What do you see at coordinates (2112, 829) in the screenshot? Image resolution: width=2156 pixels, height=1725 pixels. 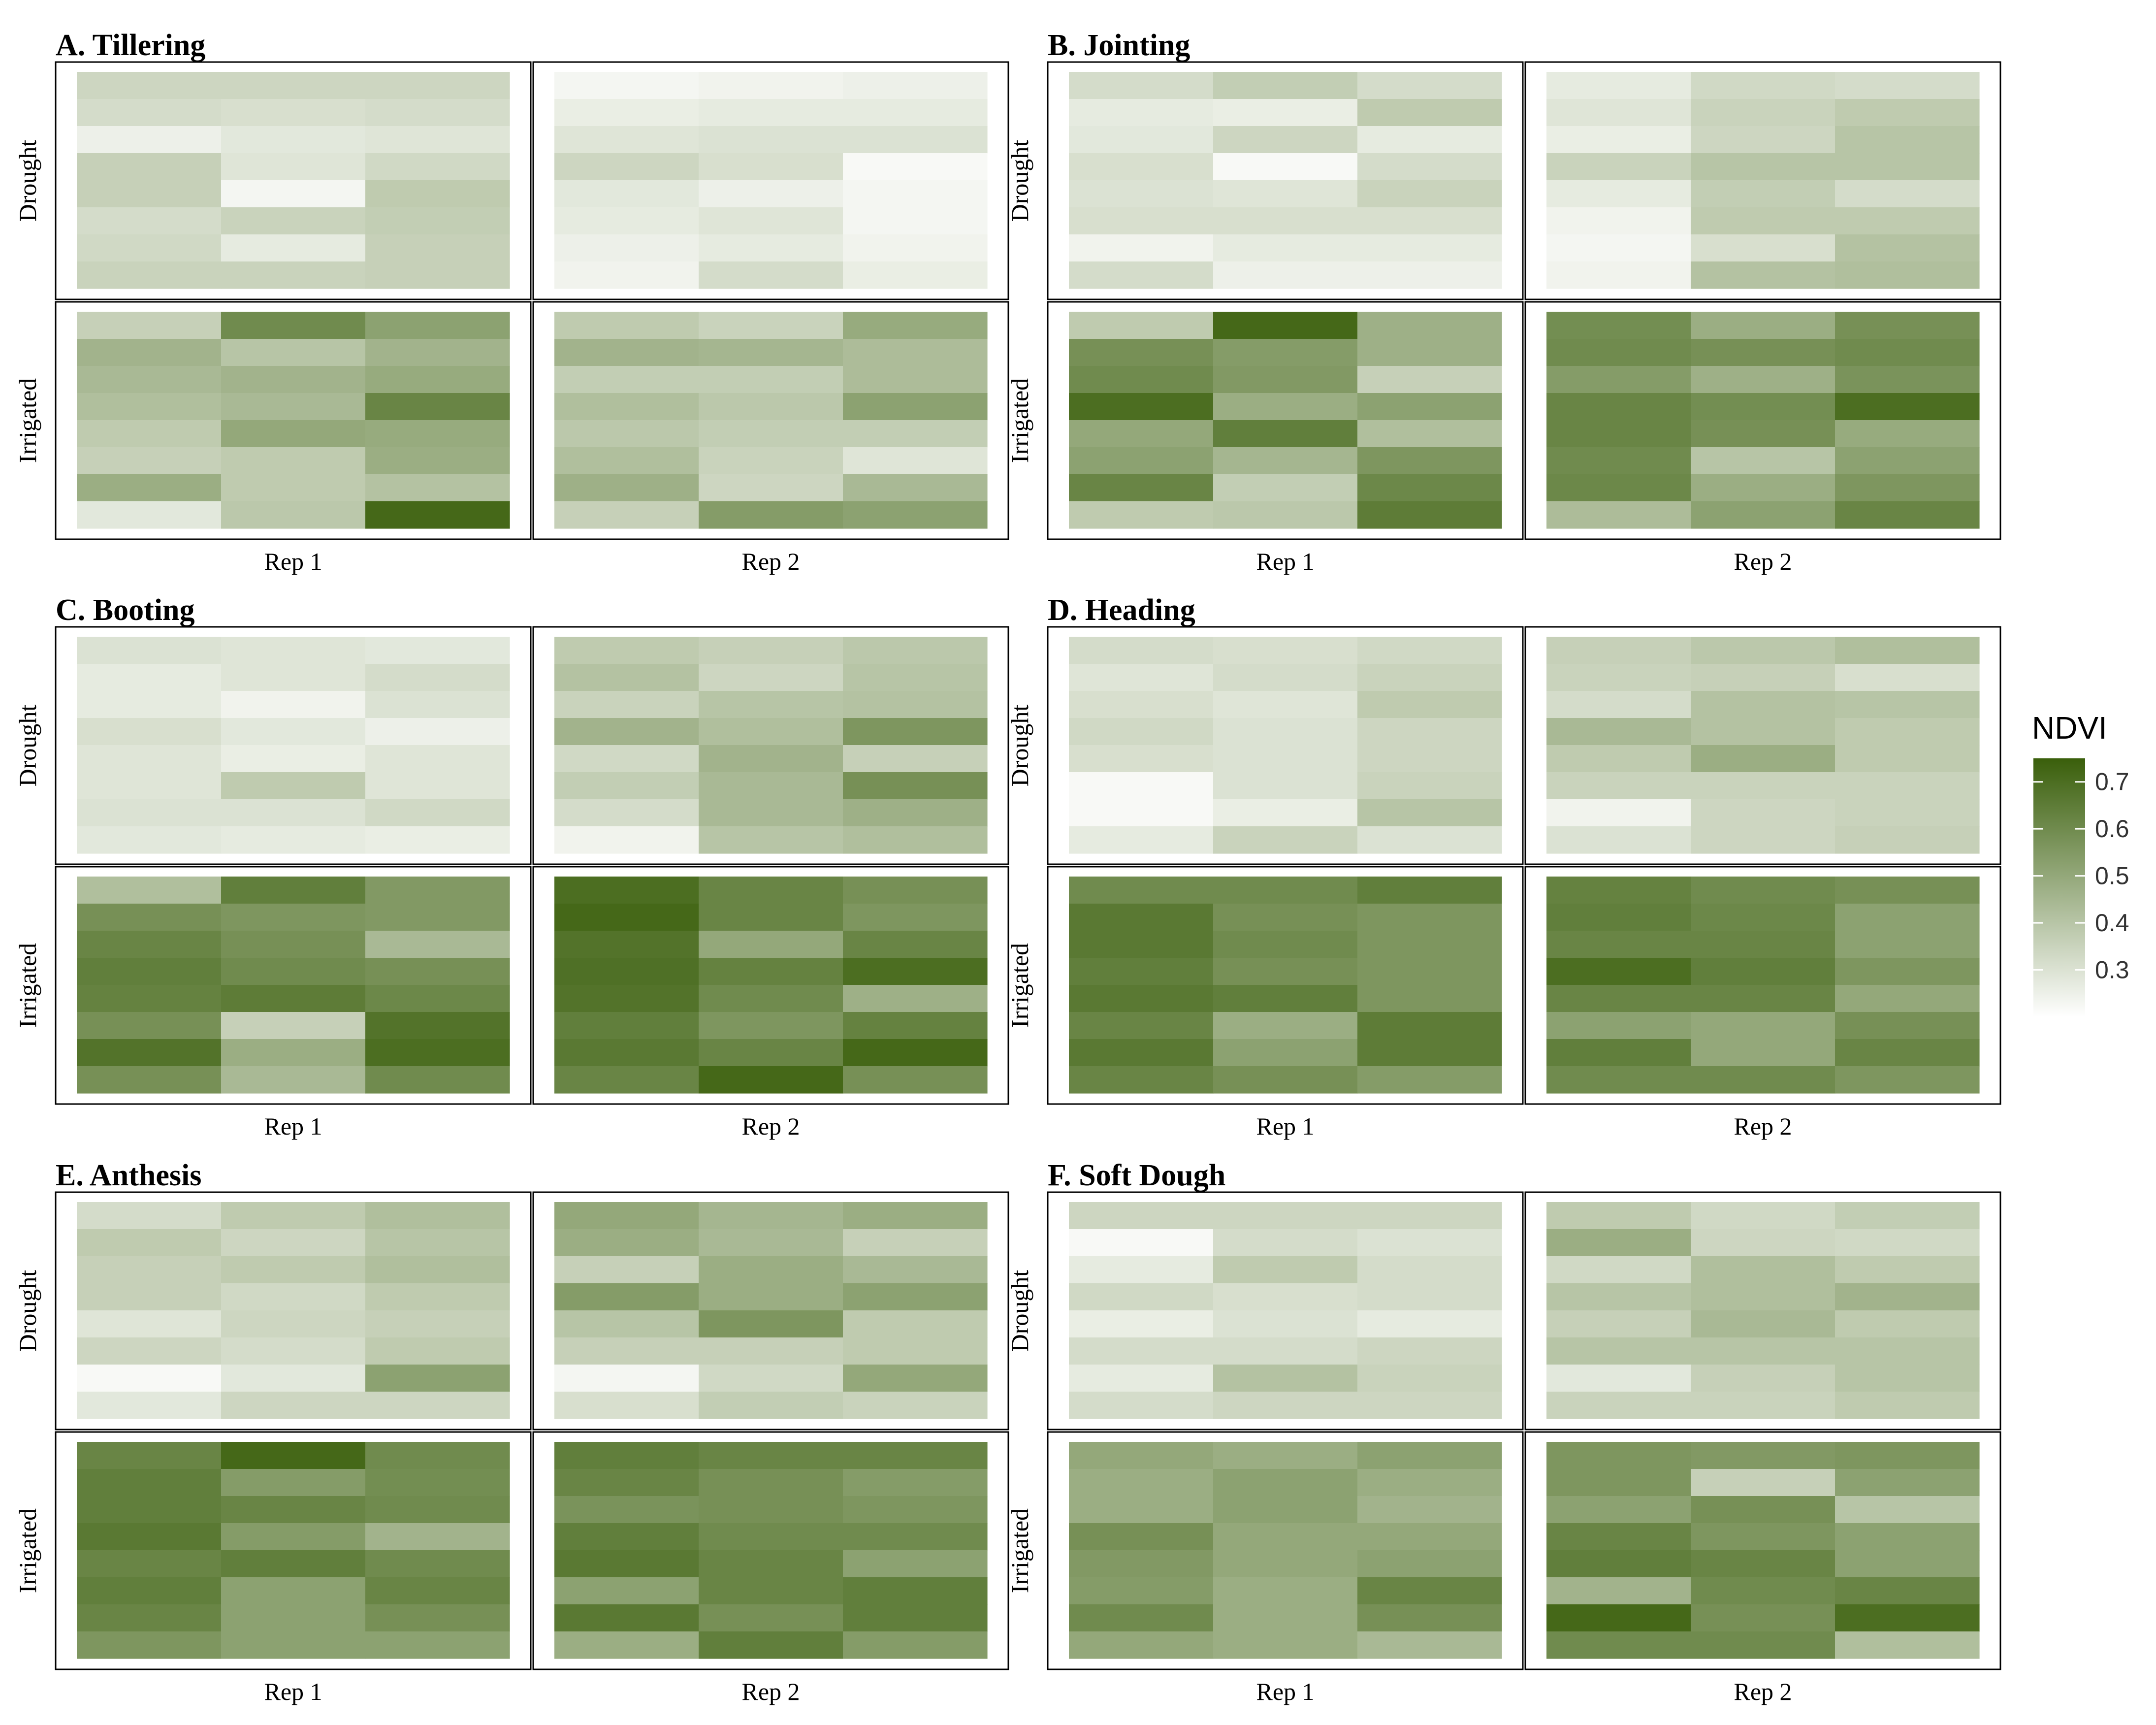 I see `legend-tick-label: 0.6` at bounding box center [2112, 829].